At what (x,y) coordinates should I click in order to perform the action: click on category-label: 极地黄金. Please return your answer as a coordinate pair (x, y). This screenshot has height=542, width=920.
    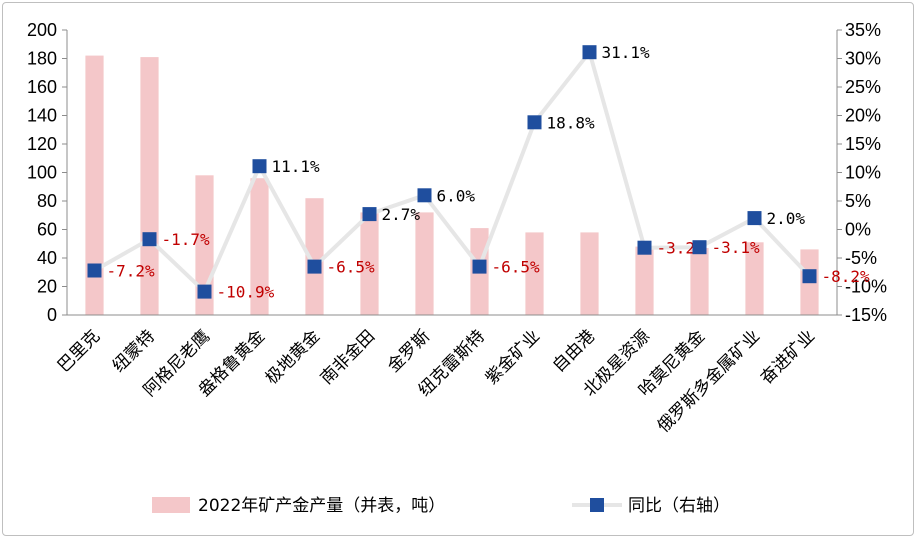
    Looking at the image, I should click on (293, 357).